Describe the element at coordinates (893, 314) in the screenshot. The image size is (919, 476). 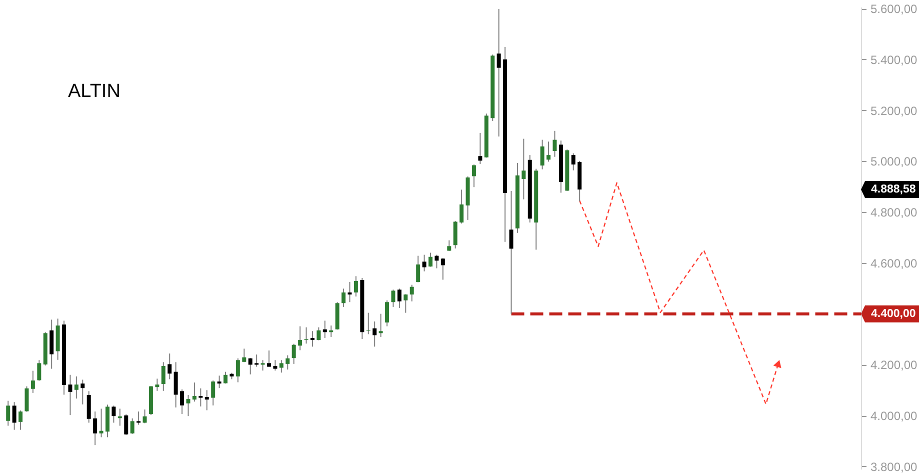
I see `ref-line-label: 4.400,00` at that location.